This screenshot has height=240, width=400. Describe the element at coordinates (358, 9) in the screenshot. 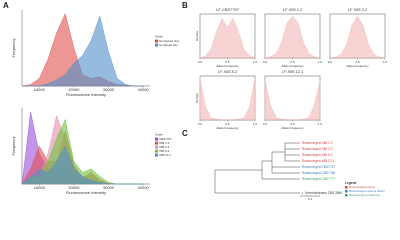

I see `chart-title: LF X85 3.2` at that location.